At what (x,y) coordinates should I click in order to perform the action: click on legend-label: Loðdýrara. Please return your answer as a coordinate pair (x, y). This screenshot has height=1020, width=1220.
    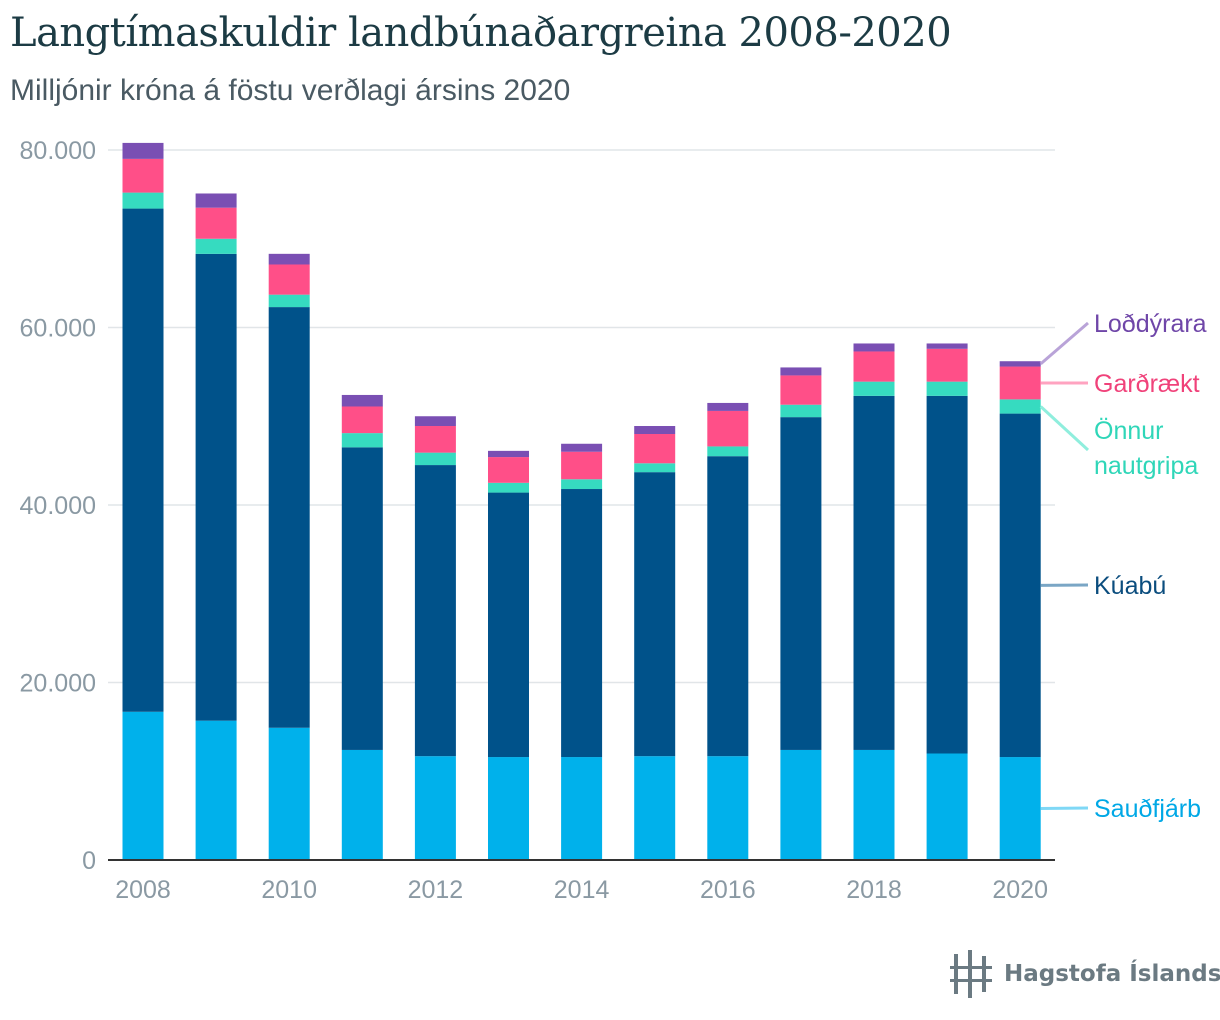
    Looking at the image, I should click on (1150, 324).